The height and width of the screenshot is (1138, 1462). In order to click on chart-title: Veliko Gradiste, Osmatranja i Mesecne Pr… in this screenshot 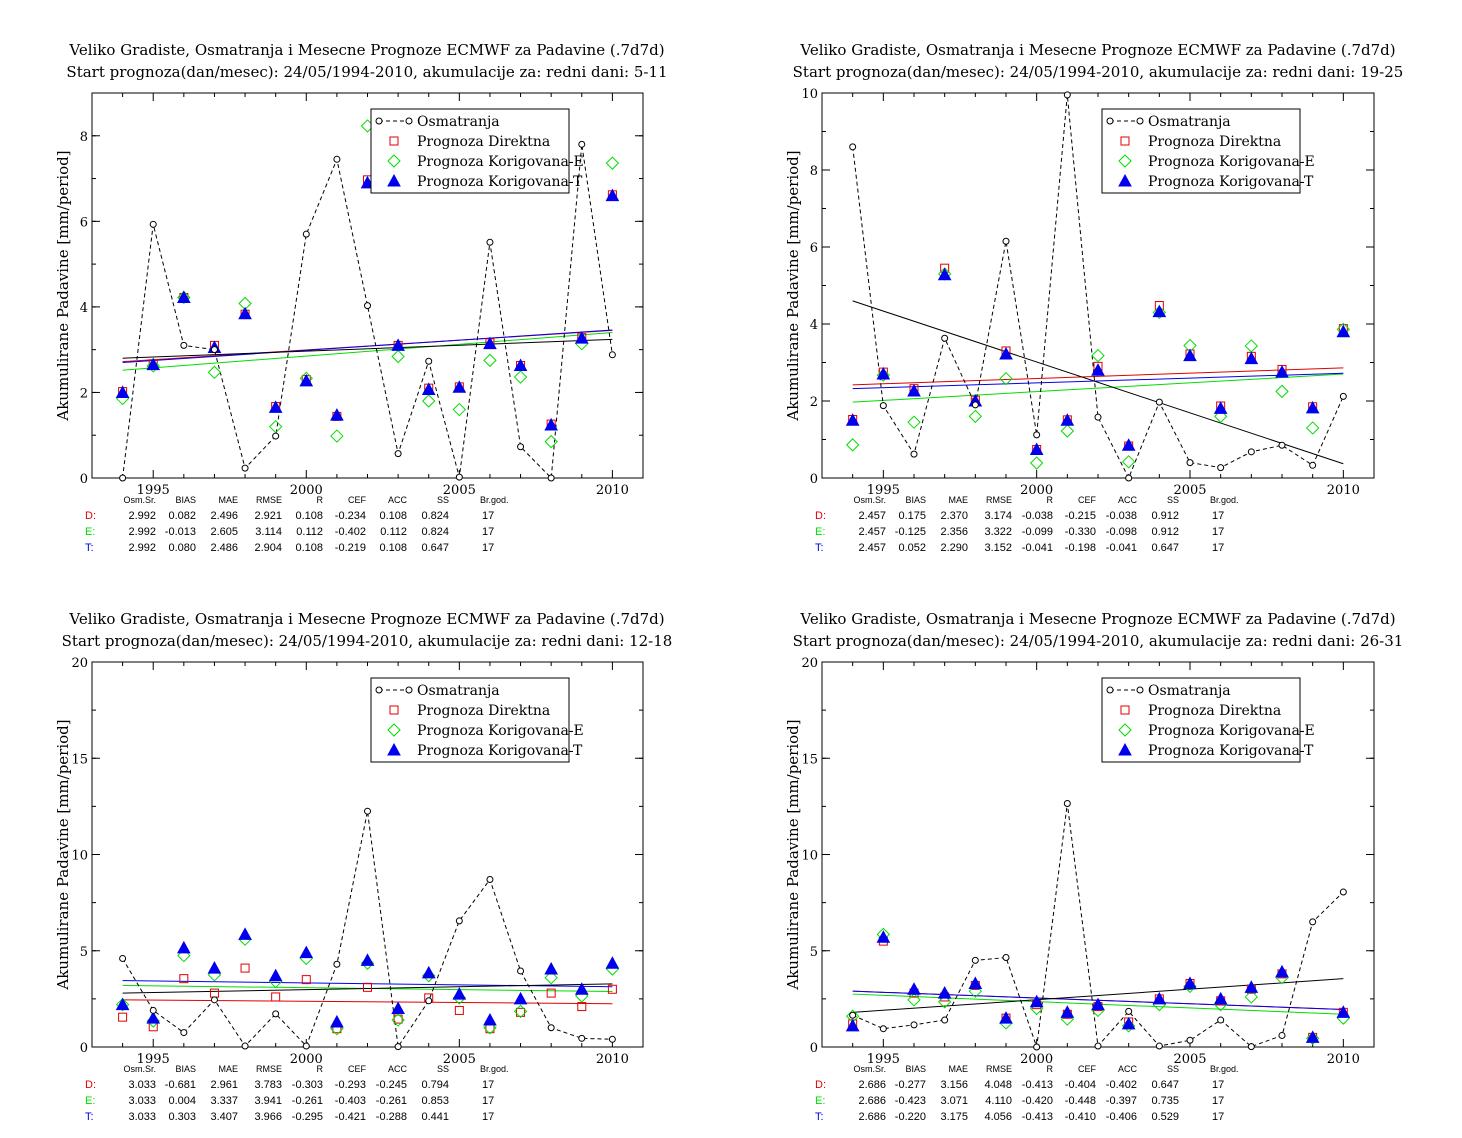, I will do `click(1097, 50)`.